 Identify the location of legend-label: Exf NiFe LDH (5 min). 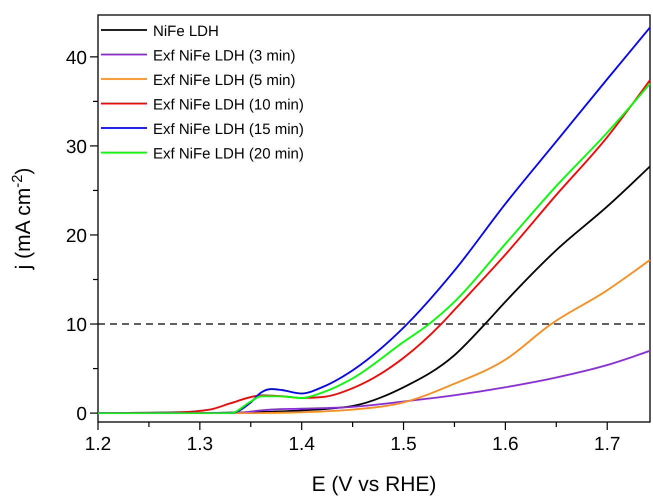
(224, 80).